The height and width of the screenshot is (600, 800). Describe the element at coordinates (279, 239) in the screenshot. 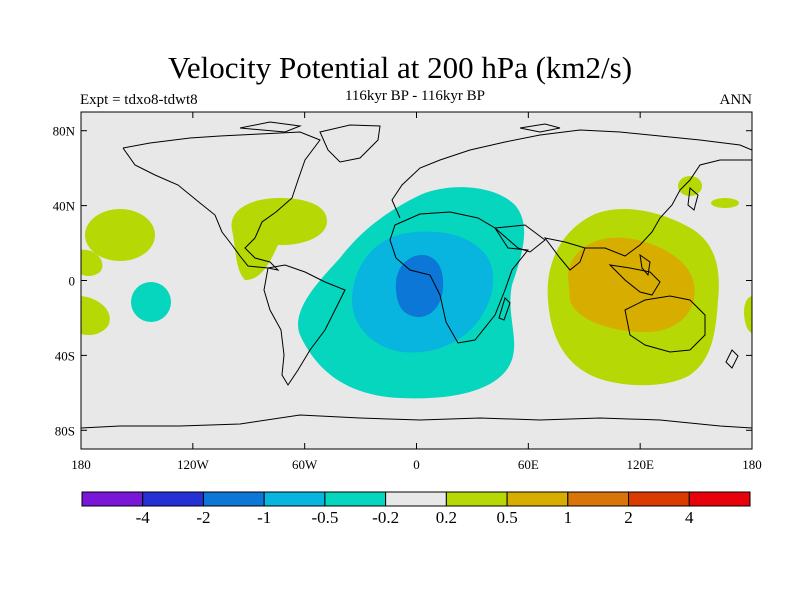

I see `contour-plus-0.2-north-america` at that location.